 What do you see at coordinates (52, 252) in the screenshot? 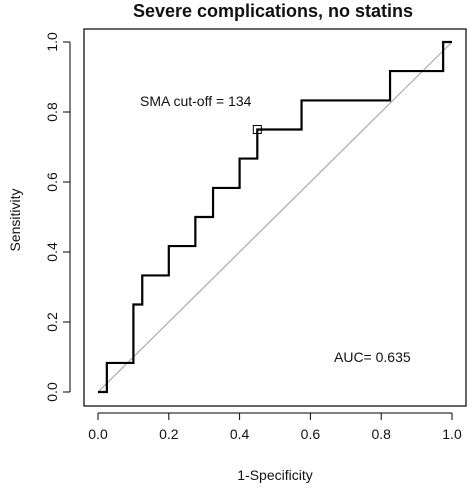
I see `y-tick-label: 0.4` at bounding box center [52, 252].